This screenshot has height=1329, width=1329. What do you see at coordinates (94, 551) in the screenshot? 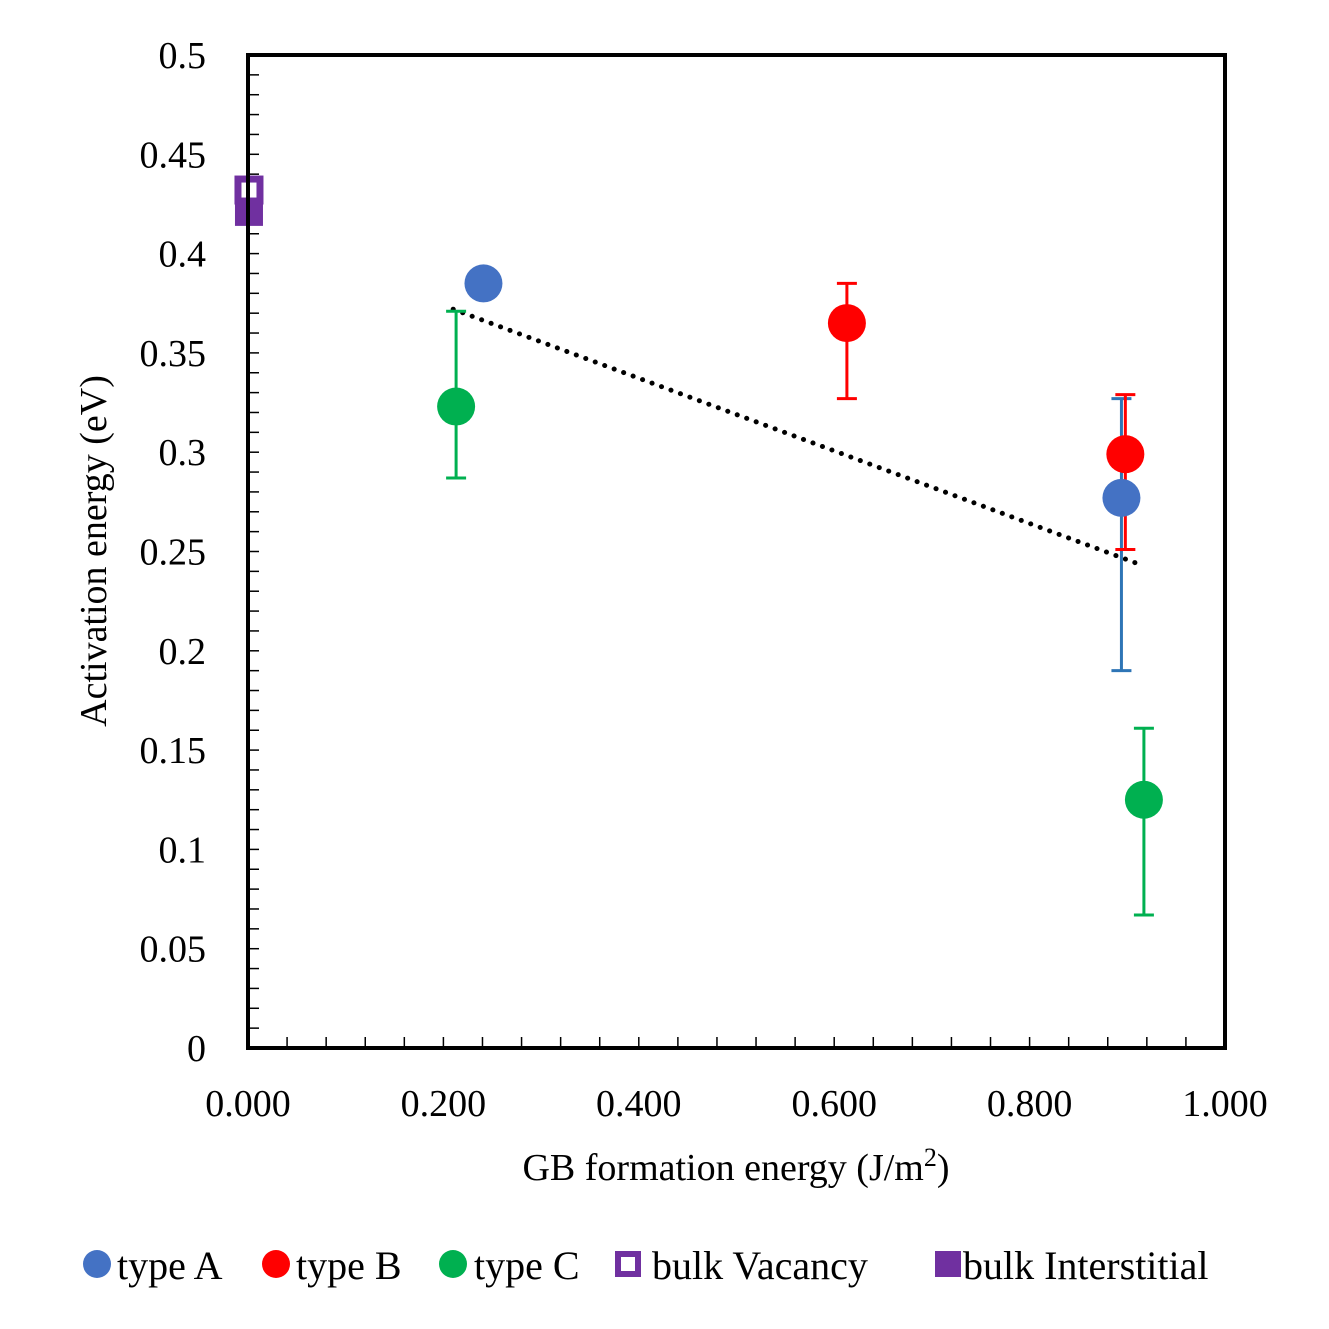
I see `y-axis-title: Activation energy (eV)` at bounding box center [94, 551].